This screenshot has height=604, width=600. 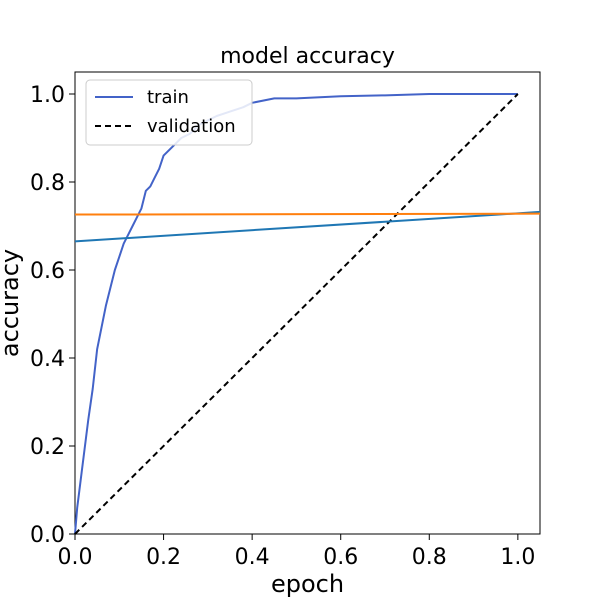 What do you see at coordinates (52, 315) in the screenshot?
I see `y-ticks: 0.0 0.2 0.4 0.6 0.8 1.0` at bounding box center [52, 315].